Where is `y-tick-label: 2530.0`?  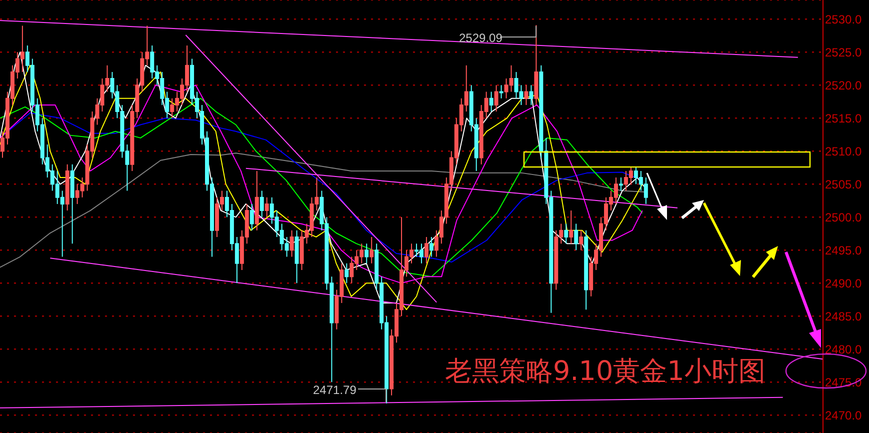 y-tick-label: 2530.0 is located at coordinates (843, 19).